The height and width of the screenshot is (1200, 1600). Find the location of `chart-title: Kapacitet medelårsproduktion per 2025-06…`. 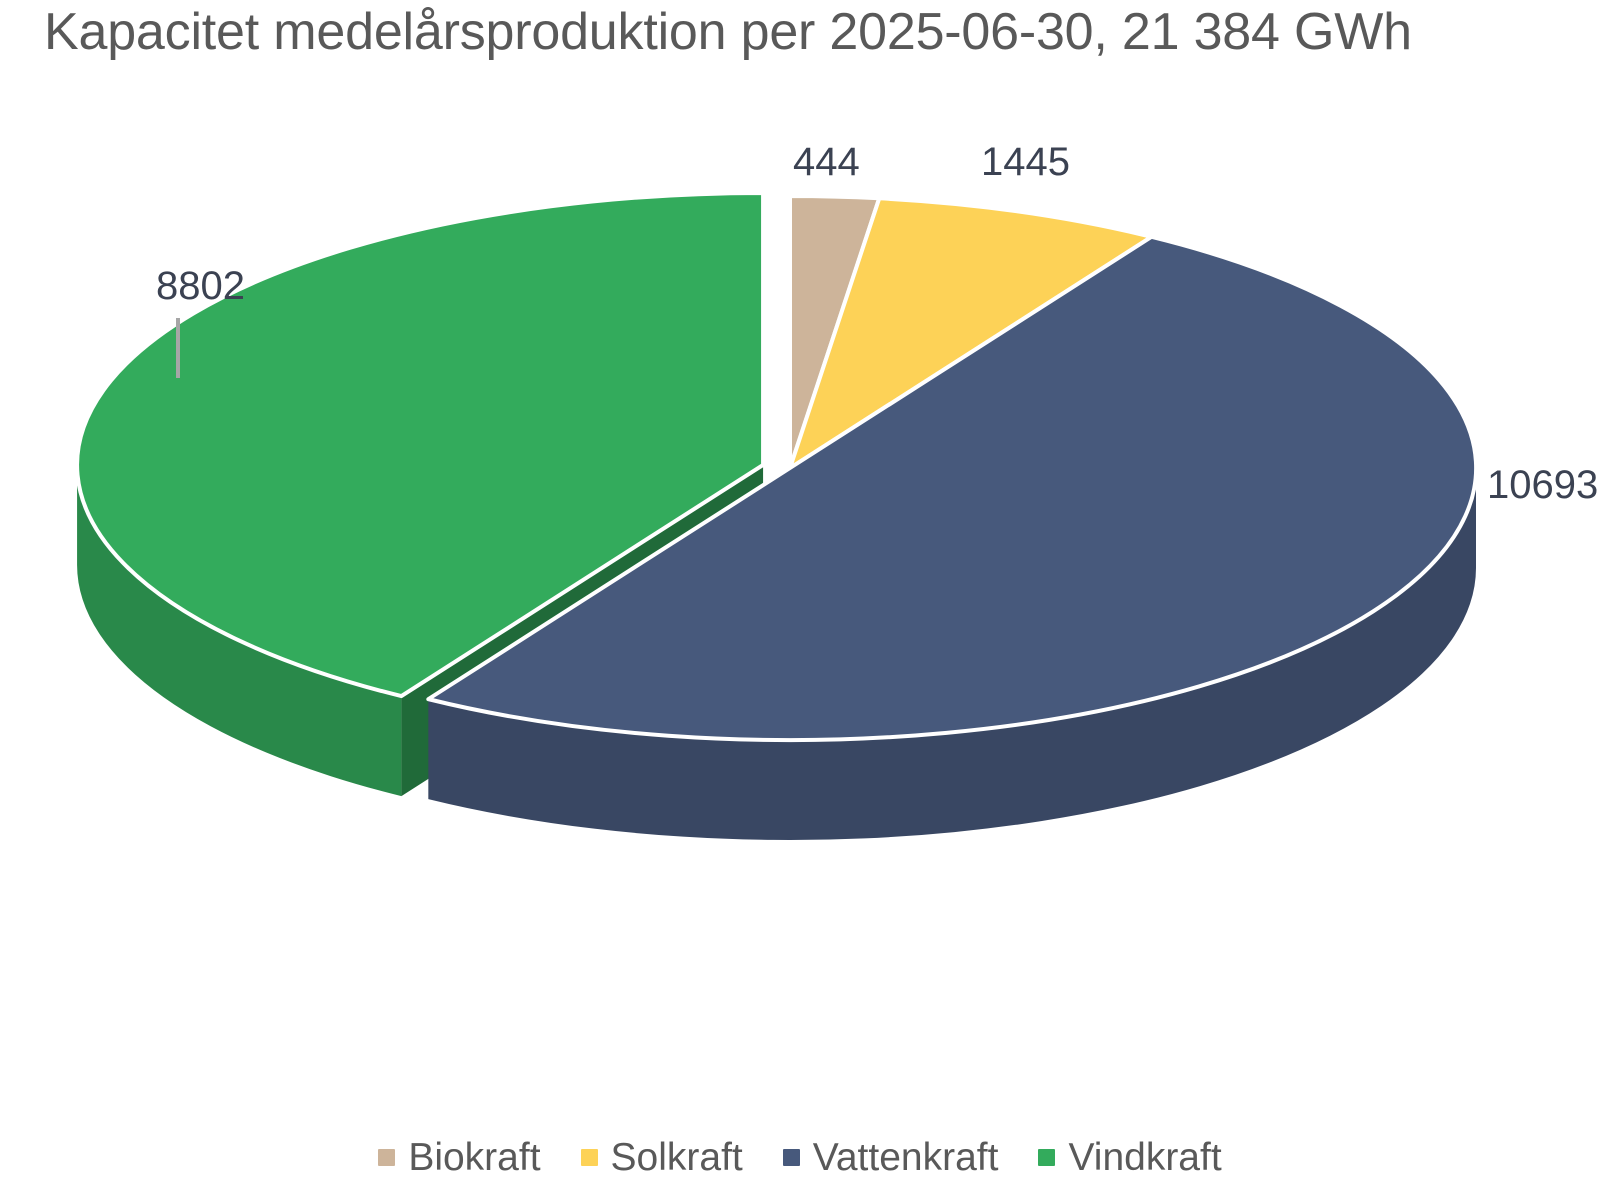

chart-title: Kapacitet medelårsproduktion per 2025-06… is located at coordinates (728, 32).